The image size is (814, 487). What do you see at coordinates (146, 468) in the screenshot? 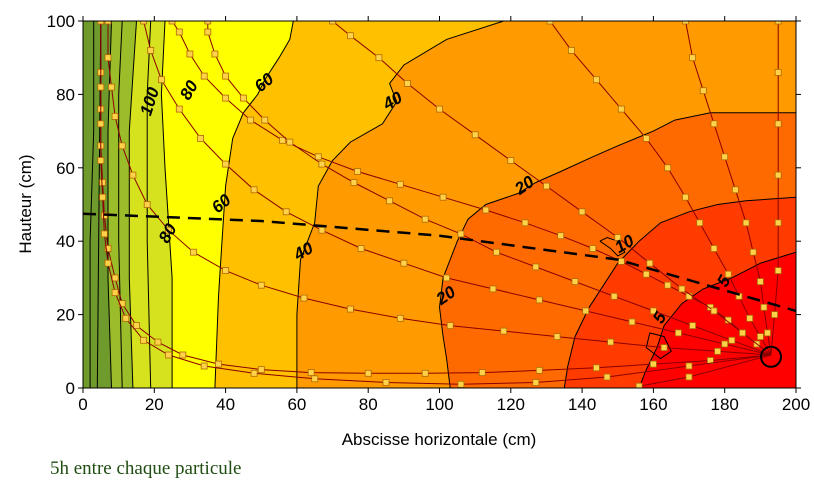
I see `caption: 5h entre chaque particule` at bounding box center [146, 468].